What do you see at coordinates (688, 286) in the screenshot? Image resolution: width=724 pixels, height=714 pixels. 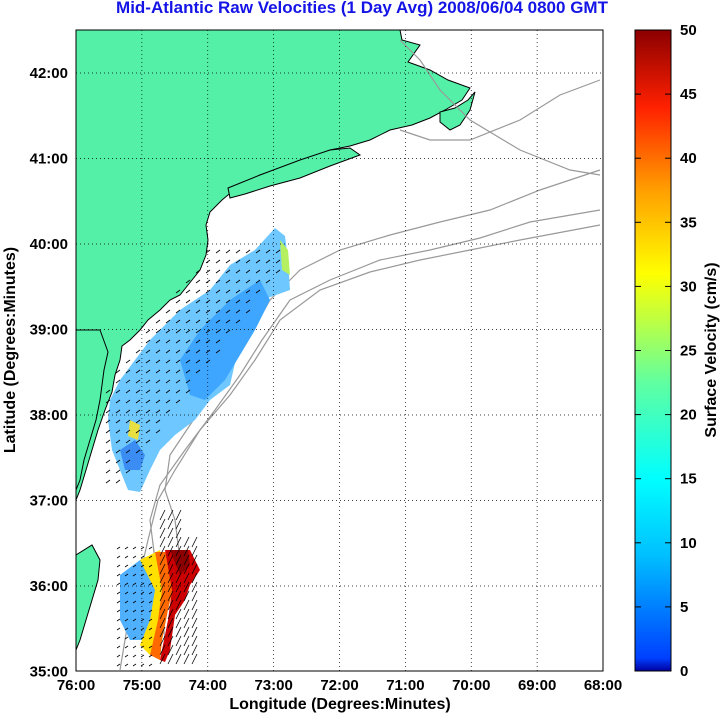 I see `colorbar-tick-label: 30` at bounding box center [688, 286].